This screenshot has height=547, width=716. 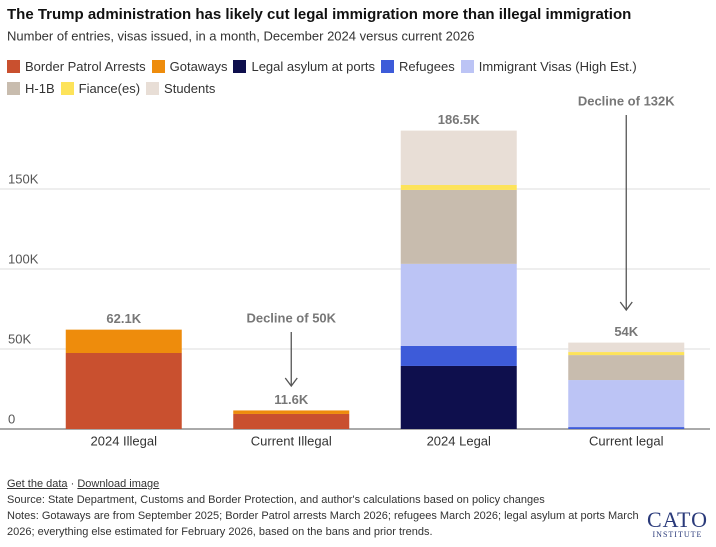 What do you see at coordinates (427, 66) in the screenshot?
I see `legend-label: Refugees` at bounding box center [427, 66].